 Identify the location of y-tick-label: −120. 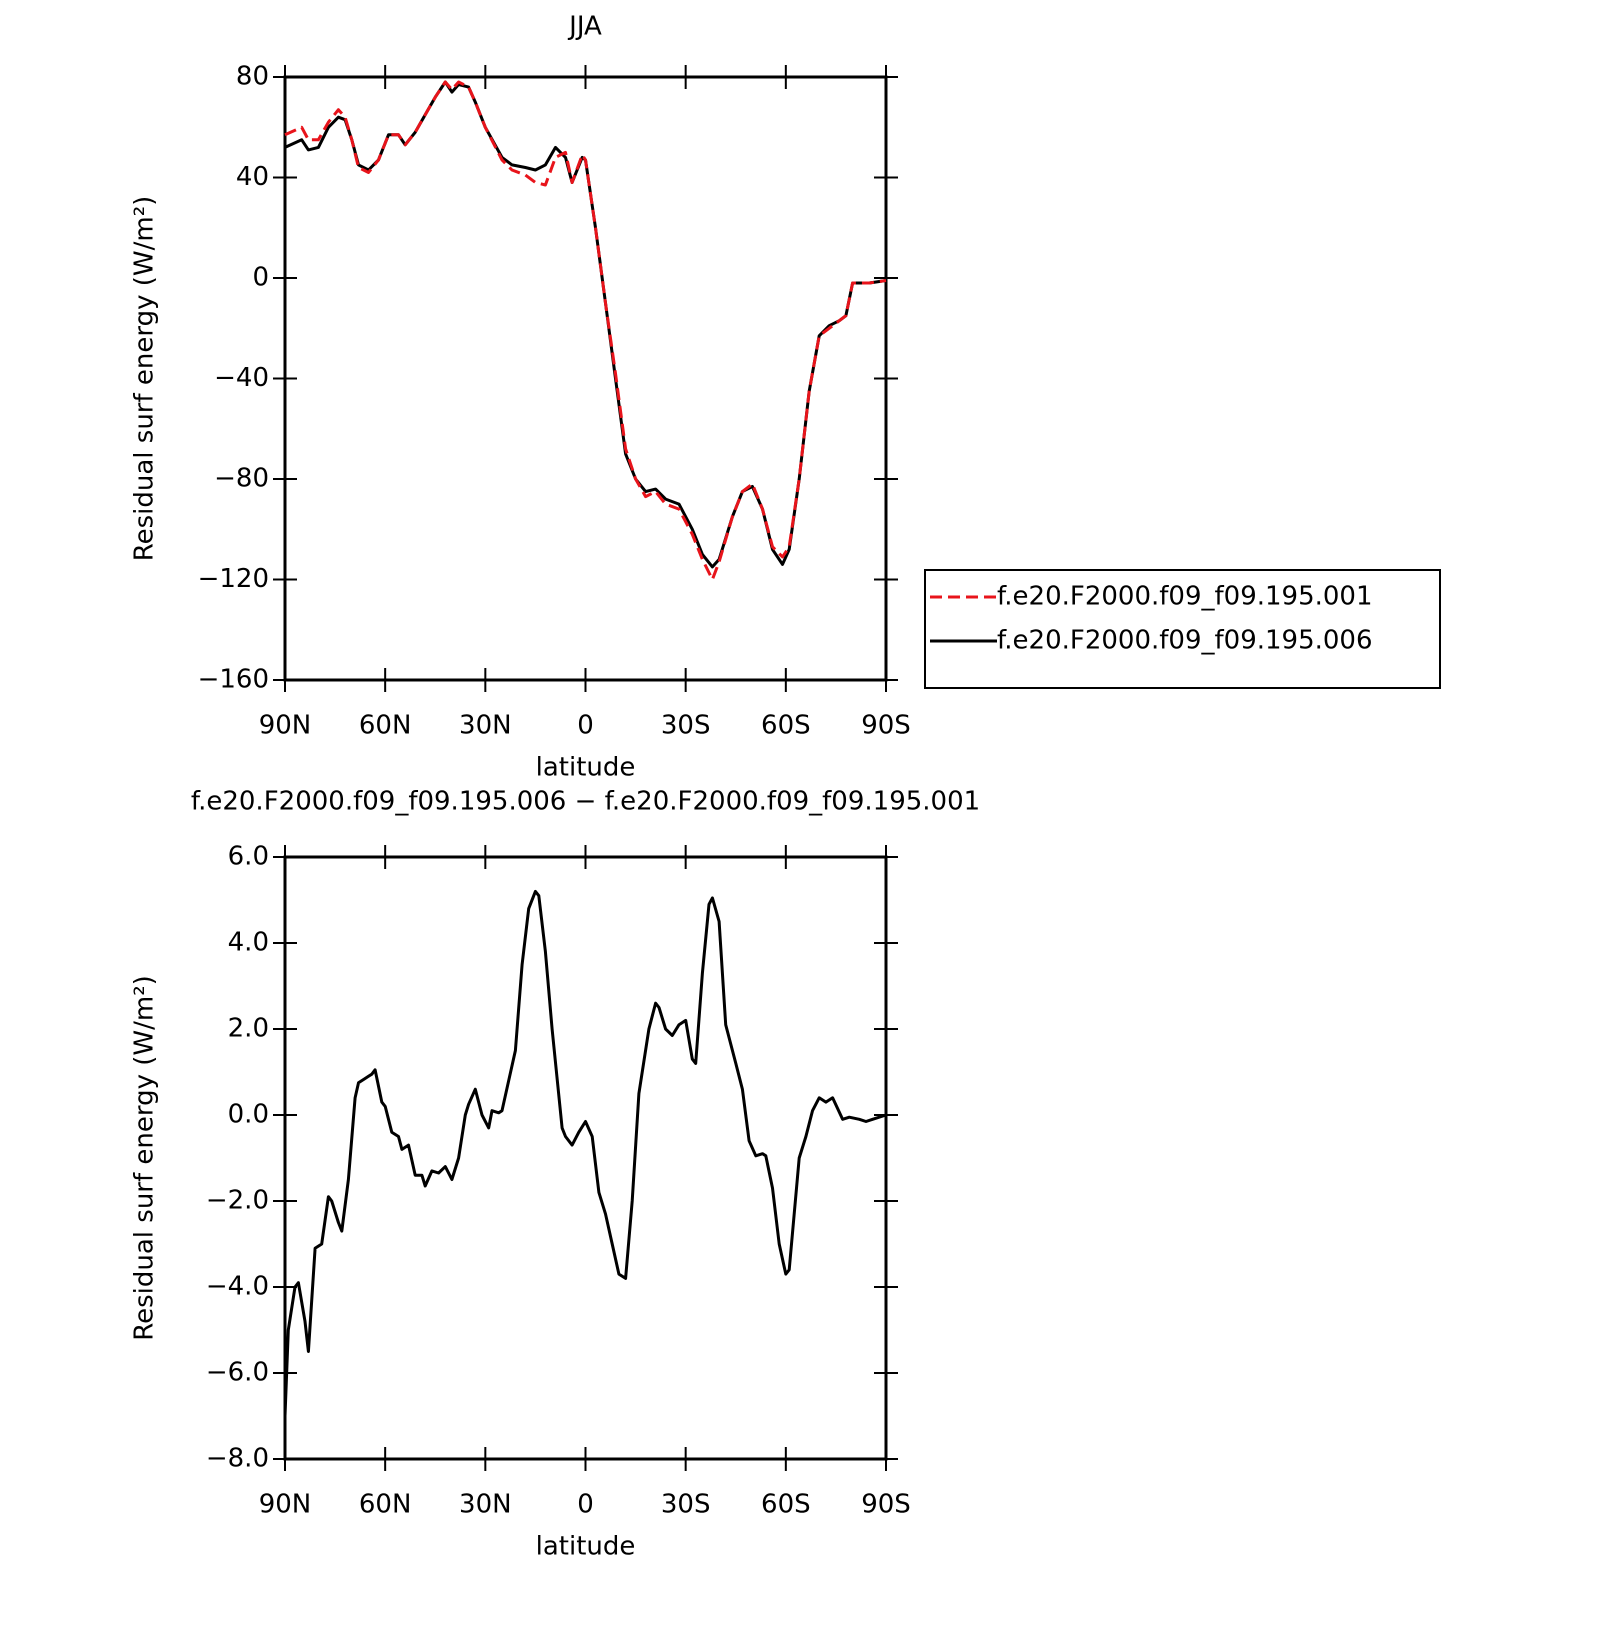
(233, 579).